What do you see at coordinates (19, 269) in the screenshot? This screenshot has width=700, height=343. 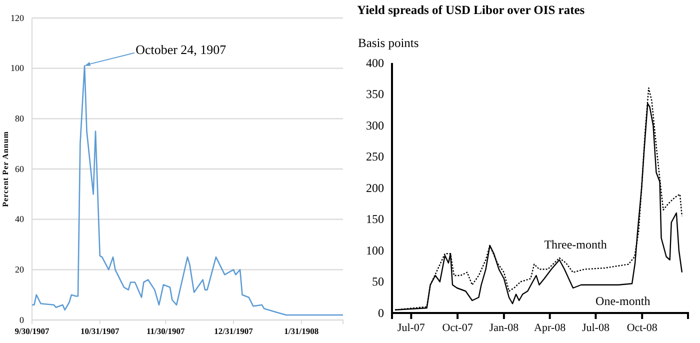 I see `y-tick-label: 20` at bounding box center [19, 269].